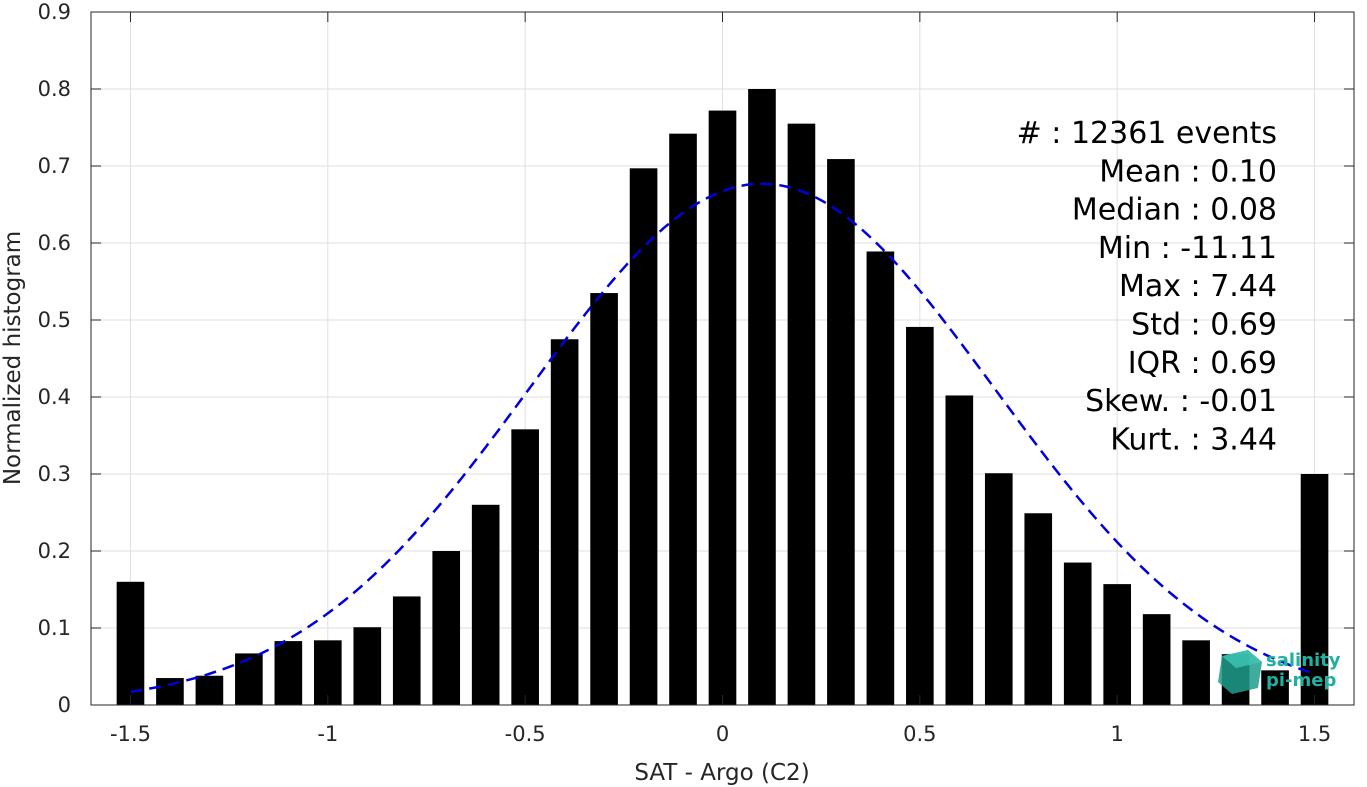 The width and height of the screenshot is (1367, 787). Describe the element at coordinates (54, 628) in the screenshot. I see `y-tick-label: 0.1` at that location.